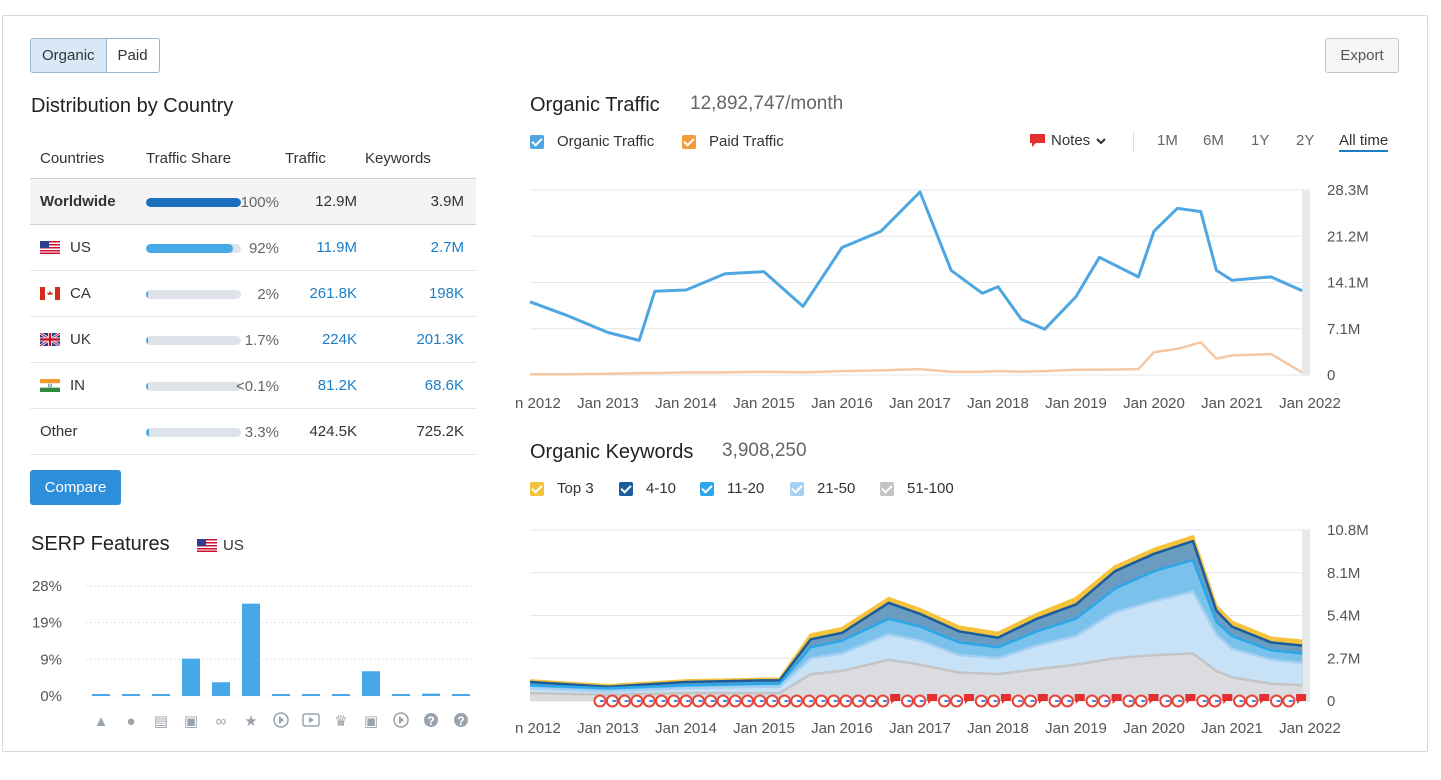 Image resolution: width=1441 pixels, height=780 pixels. Describe the element at coordinates (733, 141) in the screenshot. I see `traffic-legend-paid: Paid Traffic` at that location.